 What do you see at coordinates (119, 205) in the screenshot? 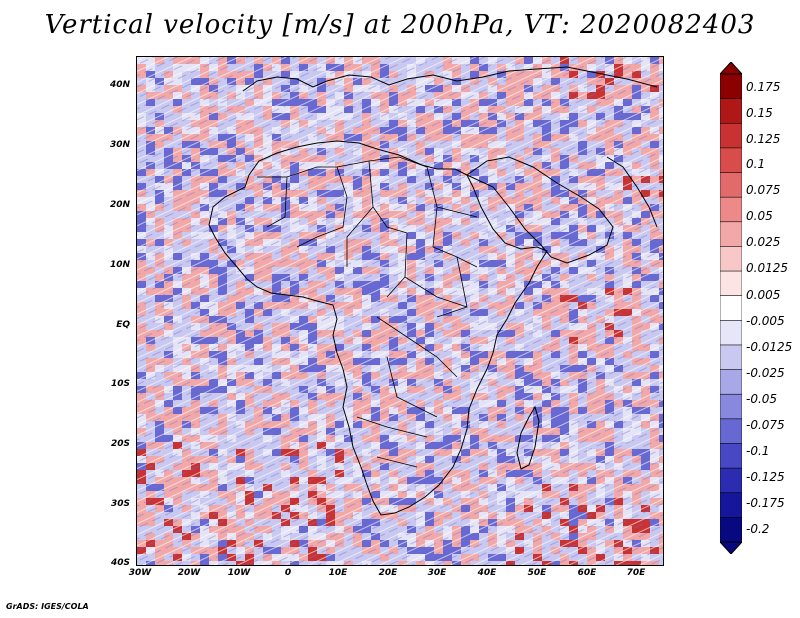
I see `y-tick-label: 20N` at bounding box center [119, 205].